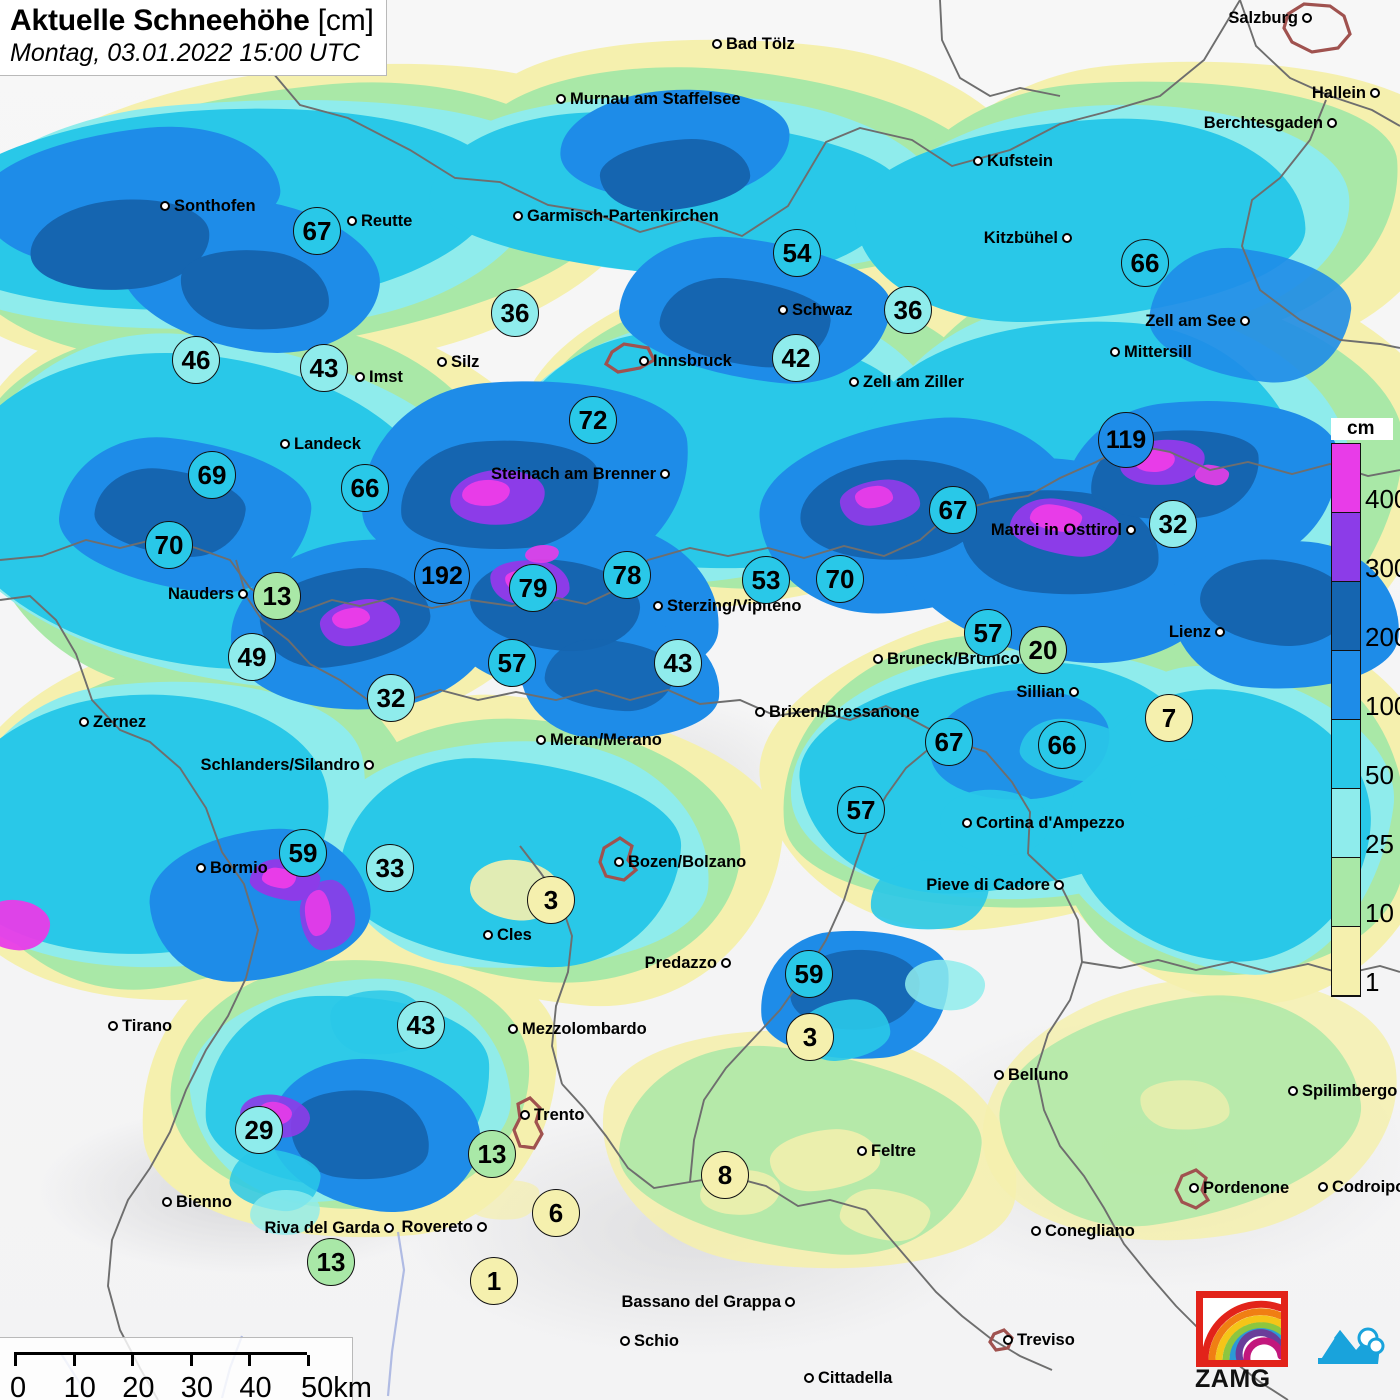  I want to click on station-marker: 54, so click(797, 253).